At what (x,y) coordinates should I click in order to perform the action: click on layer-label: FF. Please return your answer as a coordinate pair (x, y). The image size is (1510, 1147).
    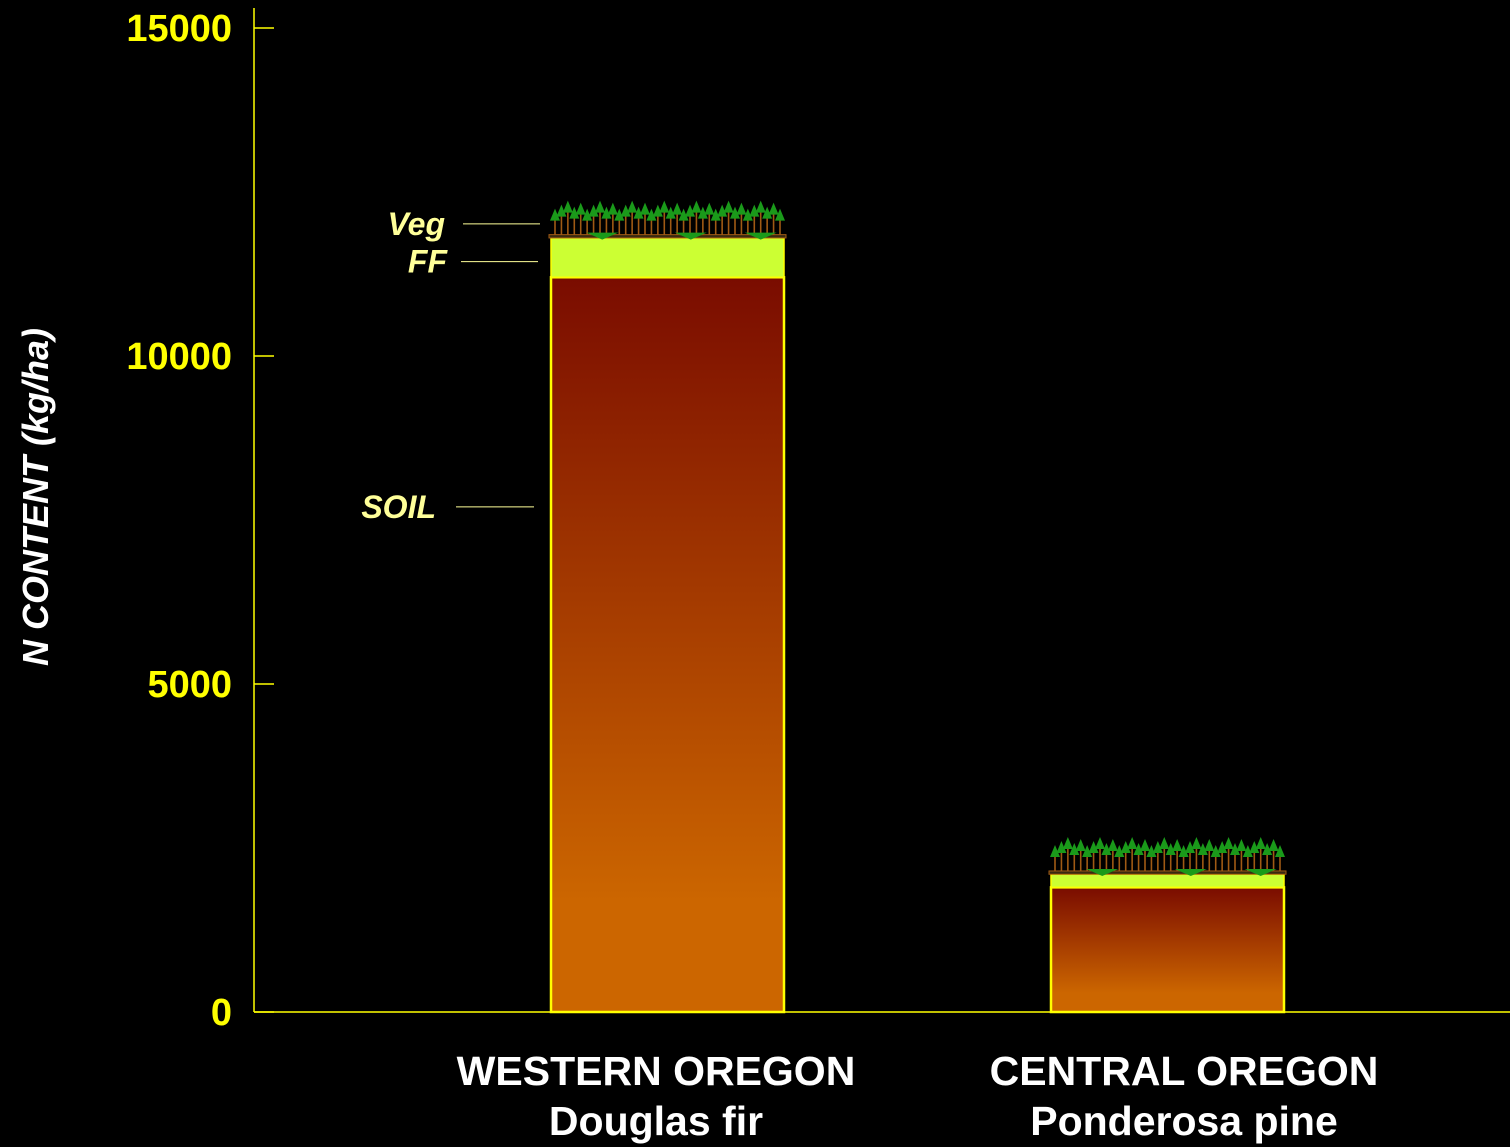
    Looking at the image, I should click on (428, 262).